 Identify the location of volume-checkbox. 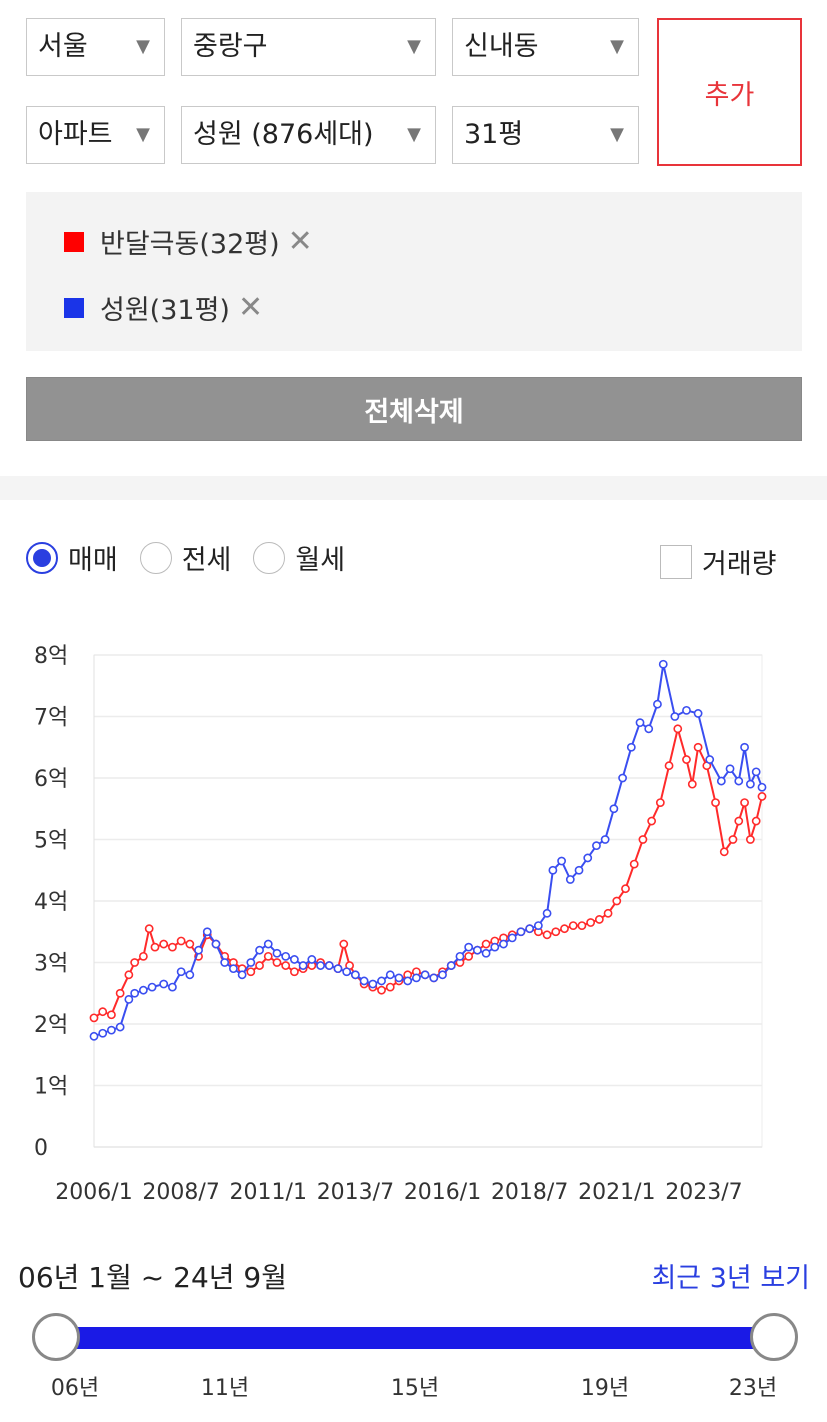
(676, 561).